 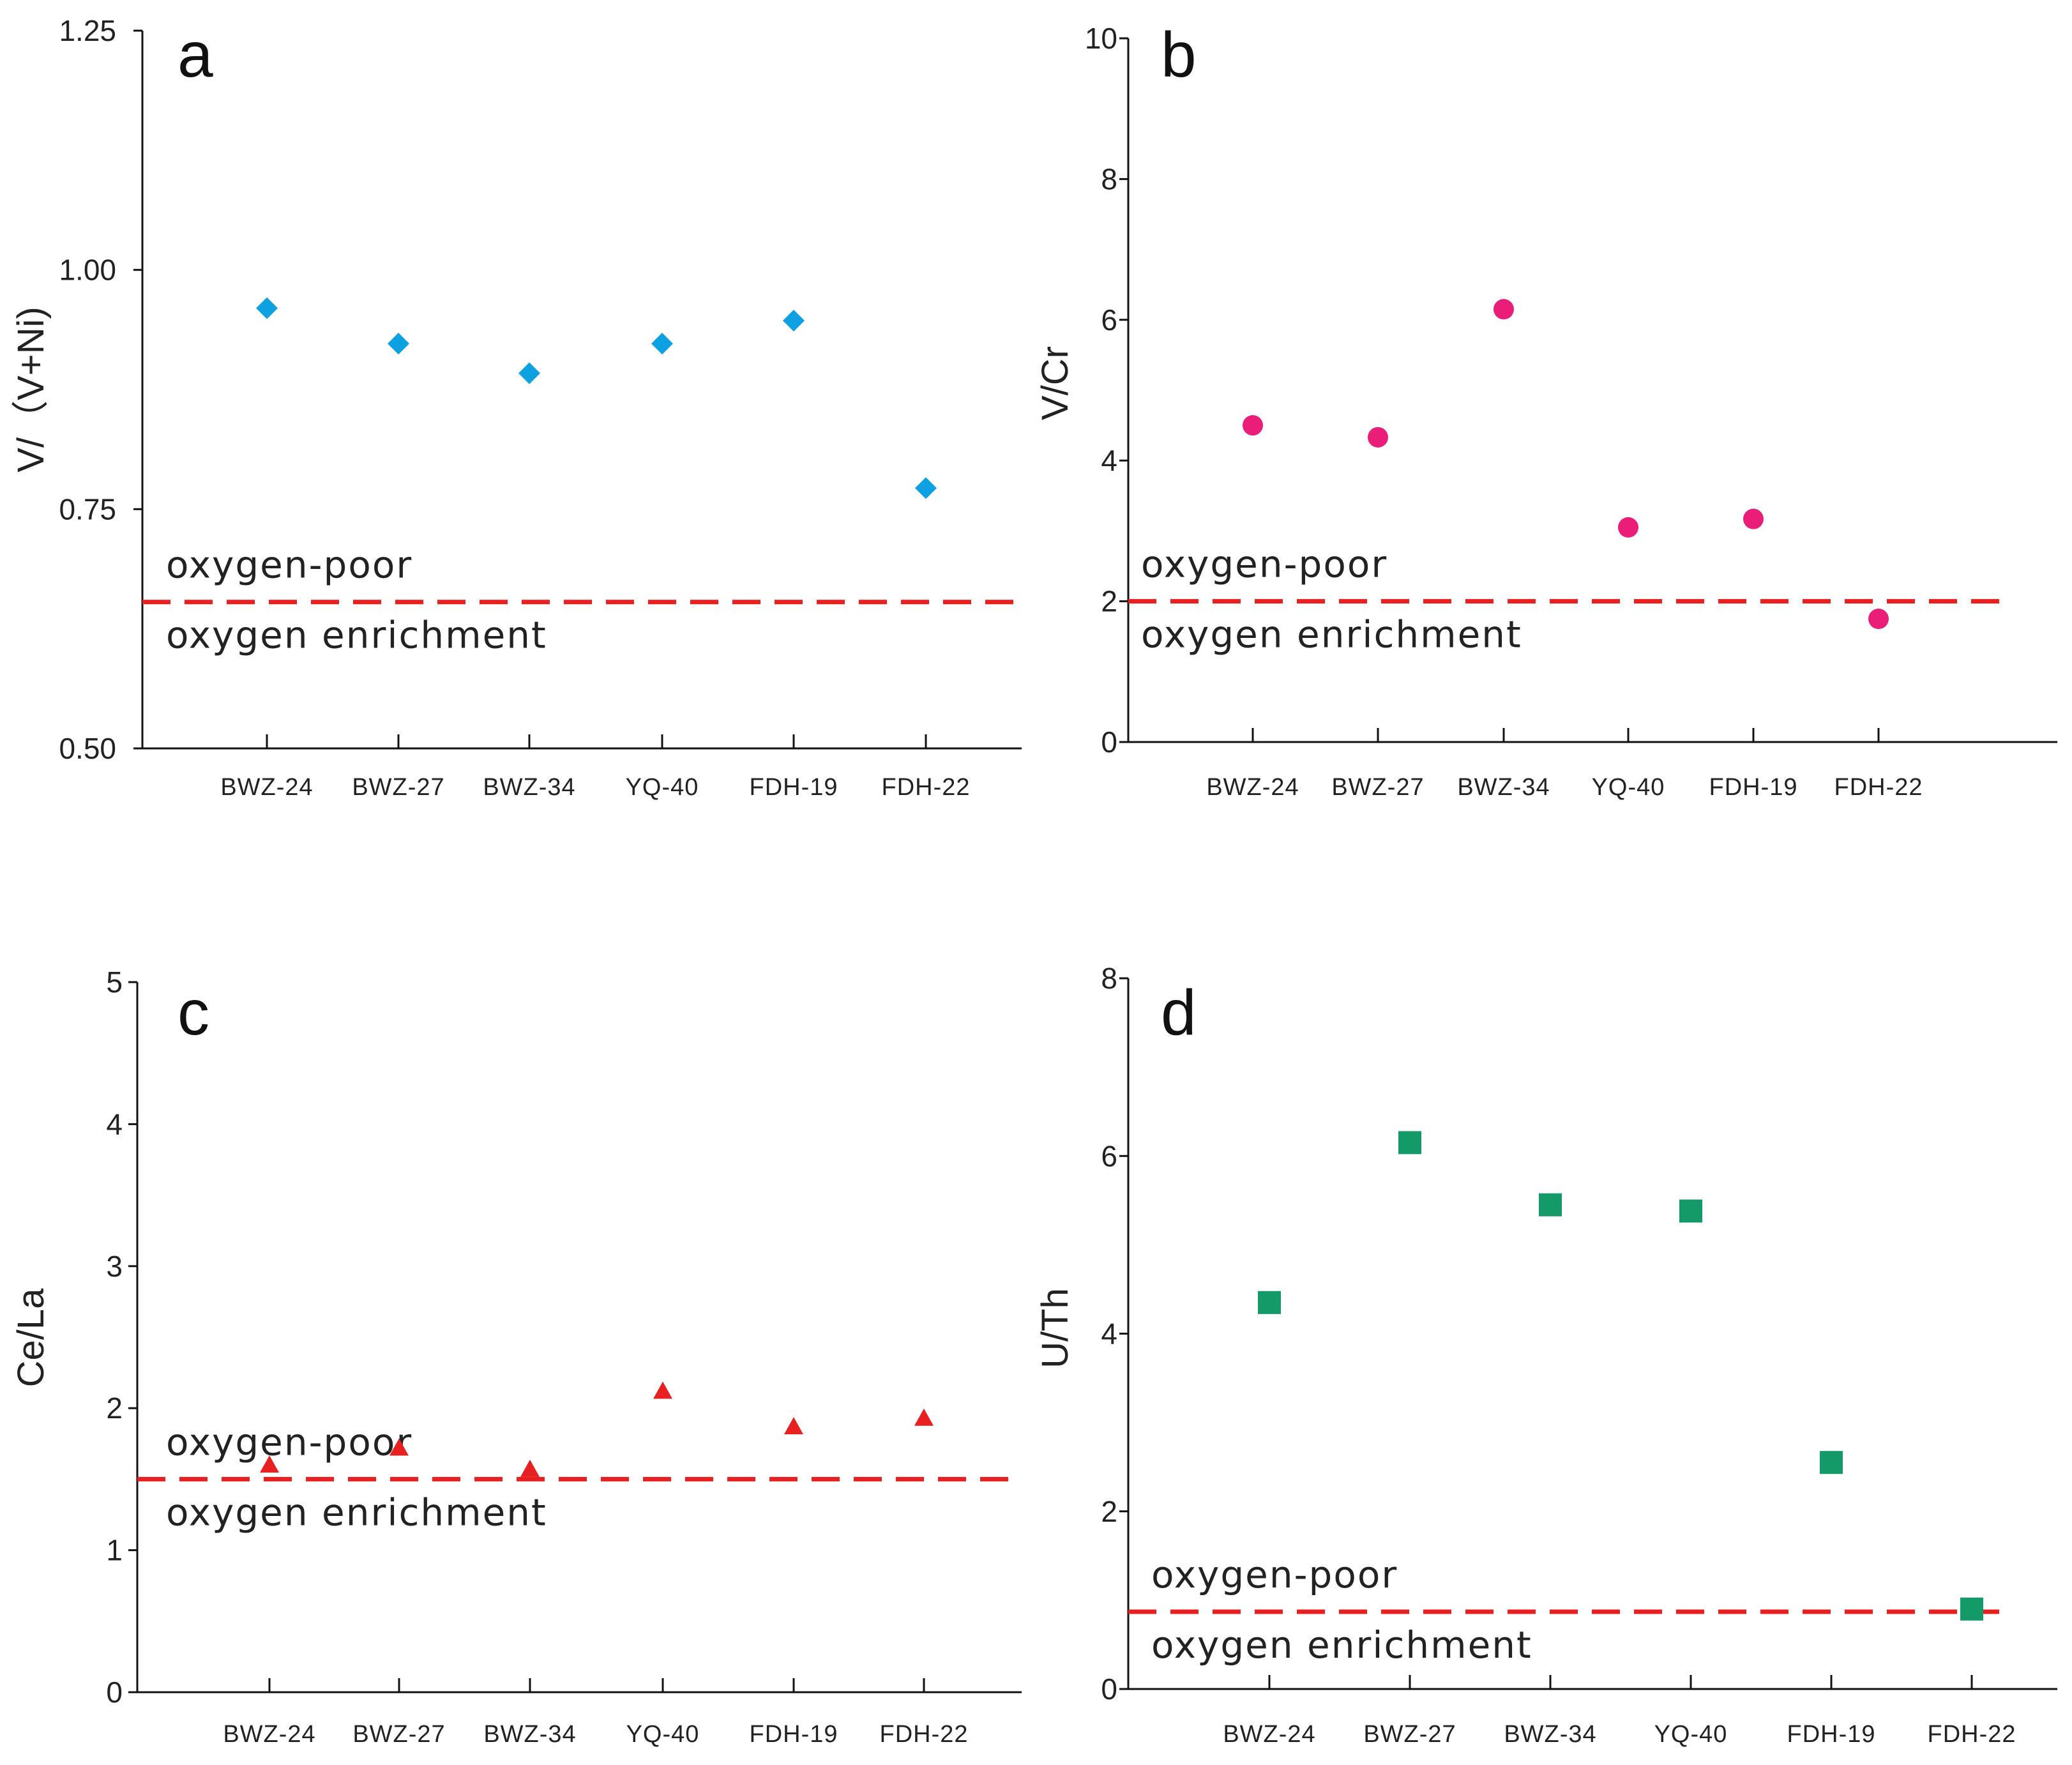 I want to click on x-tick-label-c: BWZ-34, so click(x=529, y=1734).